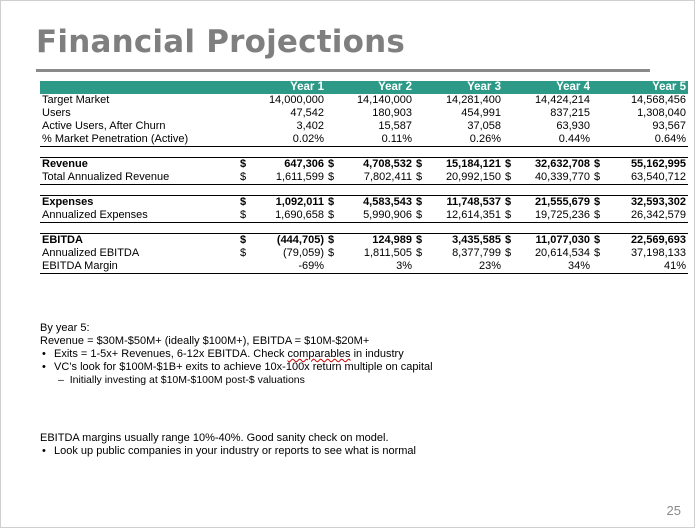 The image size is (695, 528). I want to click on value-cell: 20,614,534, so click(562, 253).